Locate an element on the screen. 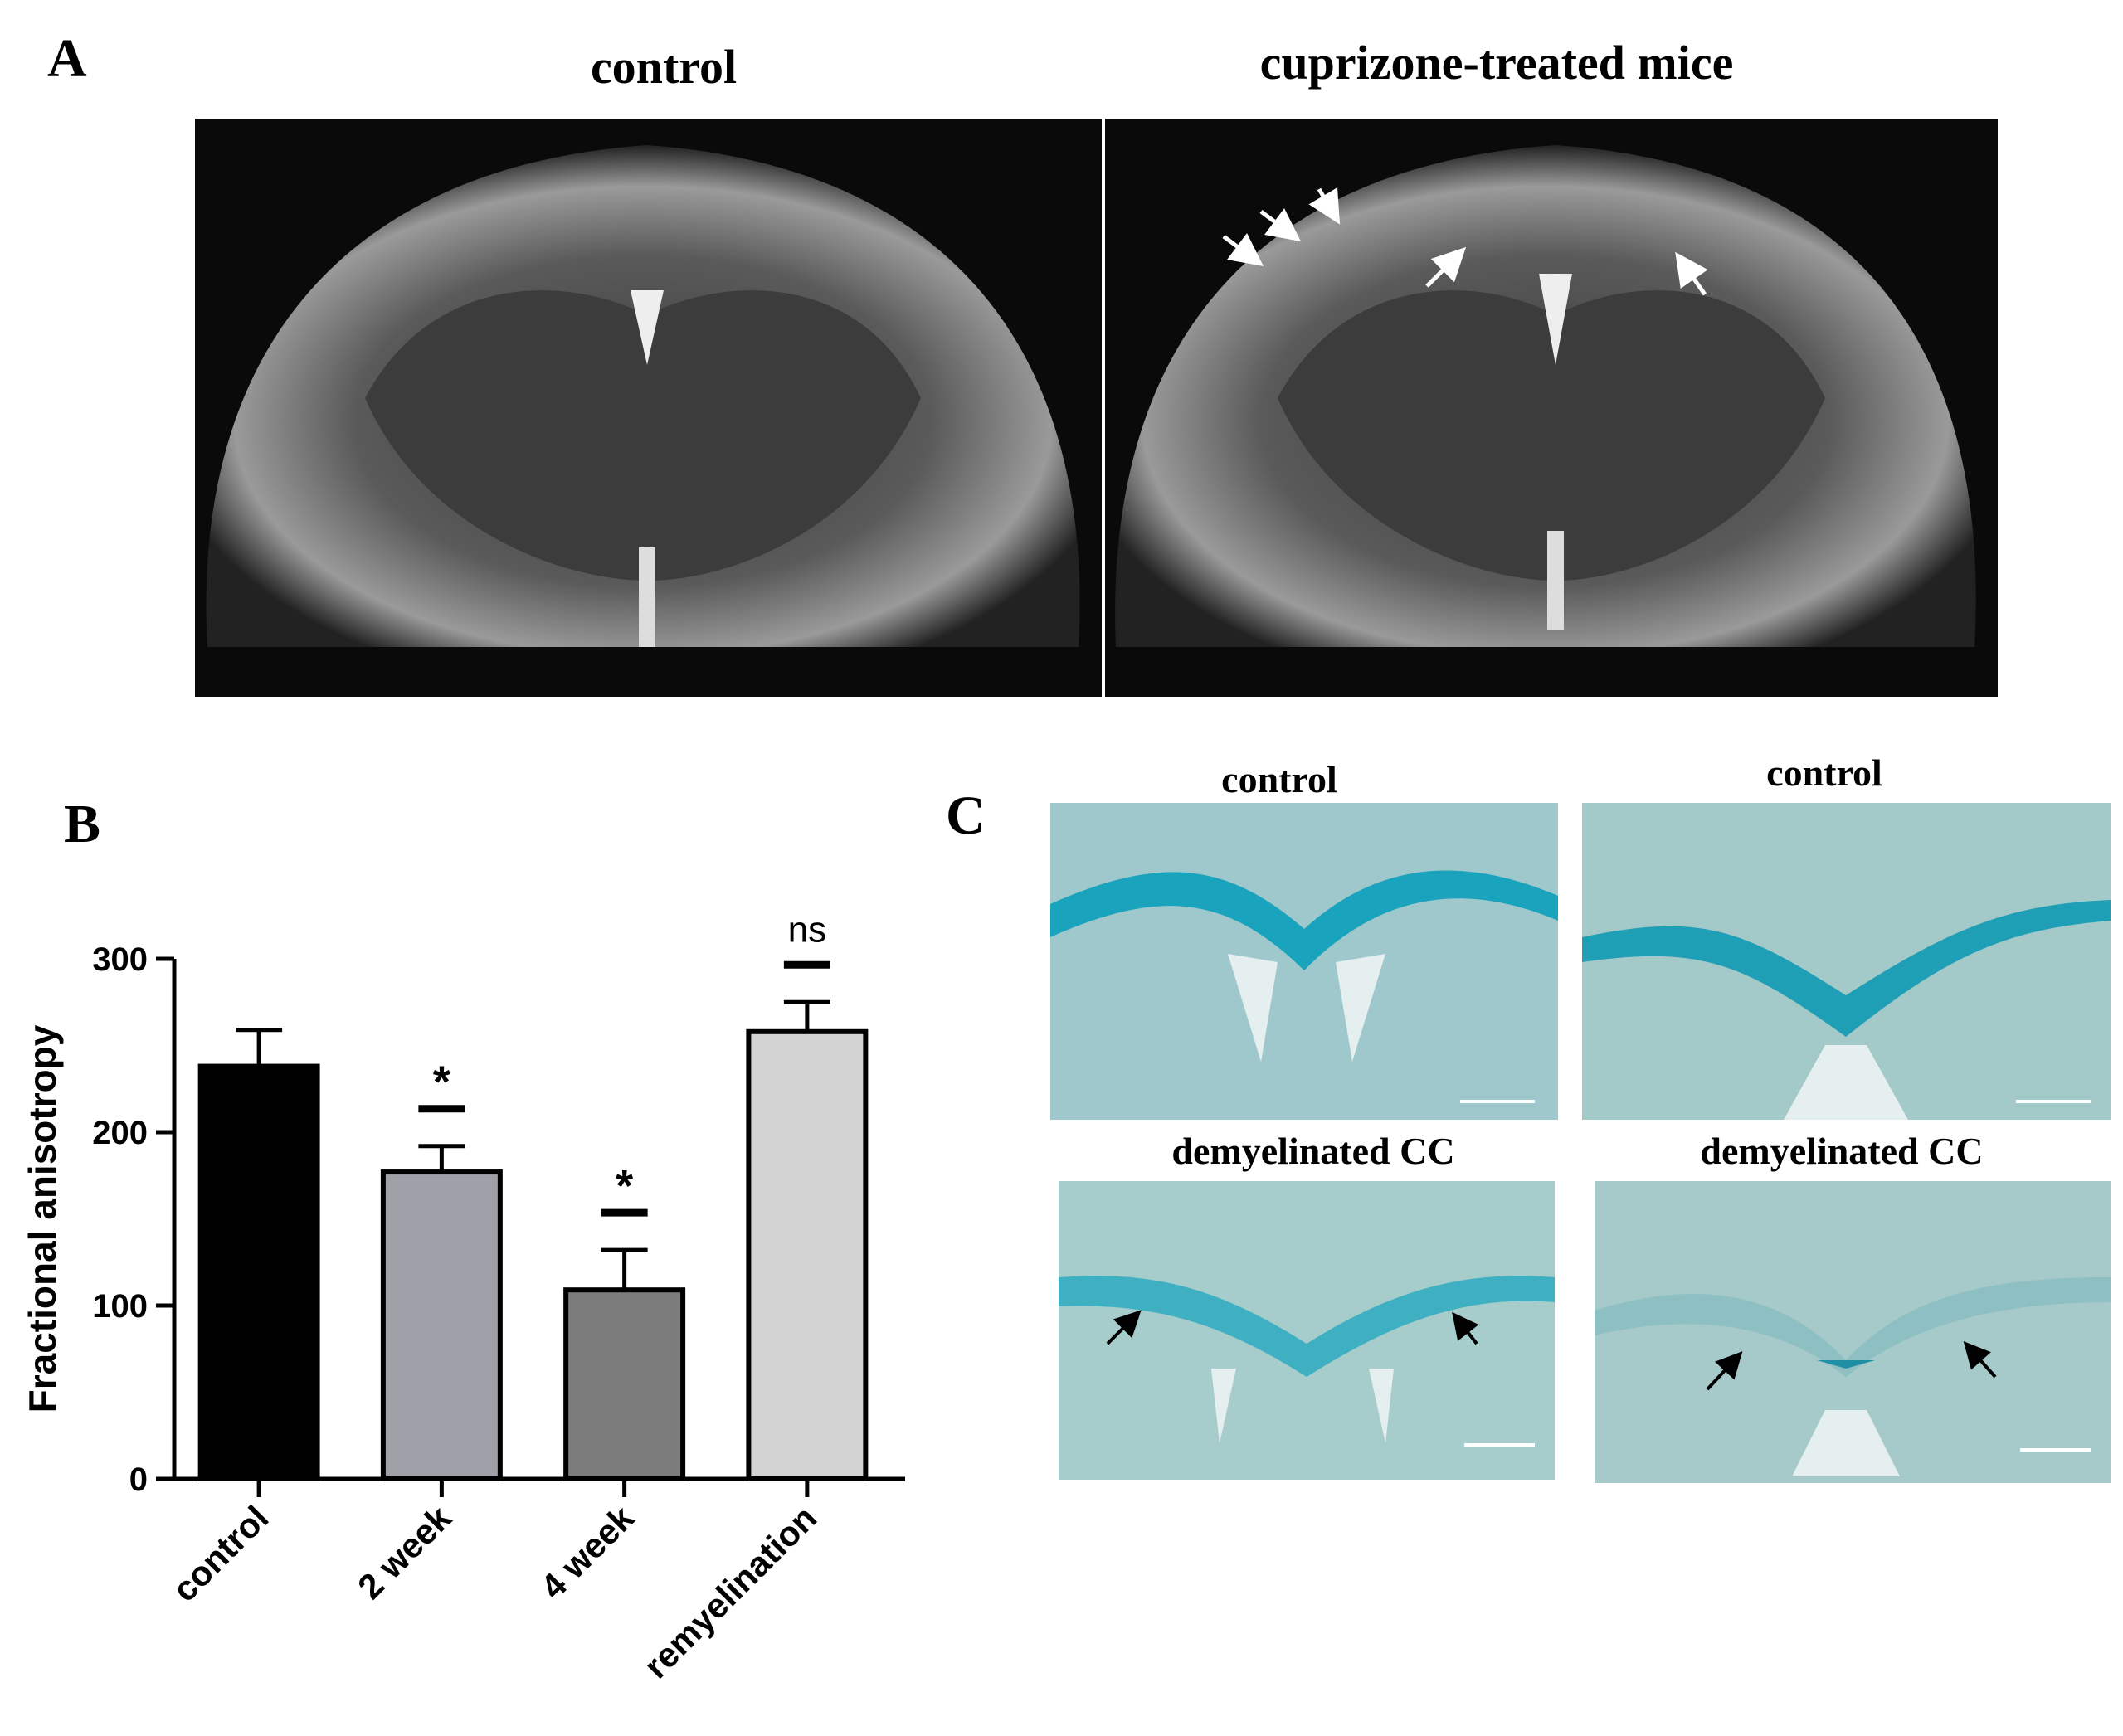 This screenshot has height=1736, width=2123. y-tick-label: 100 is located at coordinates (120, 1306).